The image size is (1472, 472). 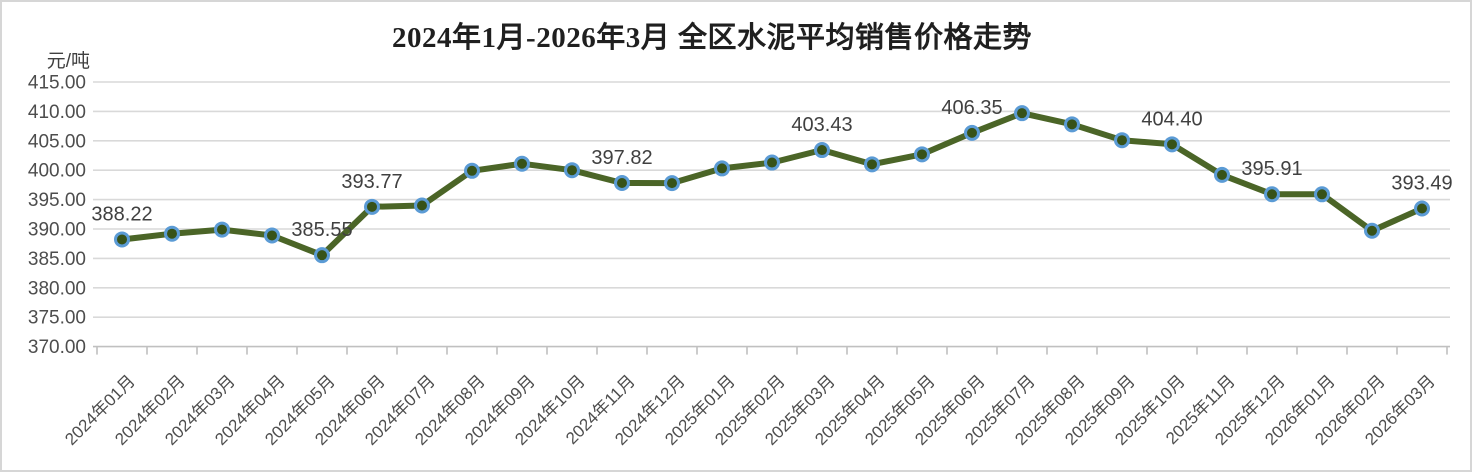 I want to click on y-axis-unit-label: 元/吨, so click(x=68, y=61).